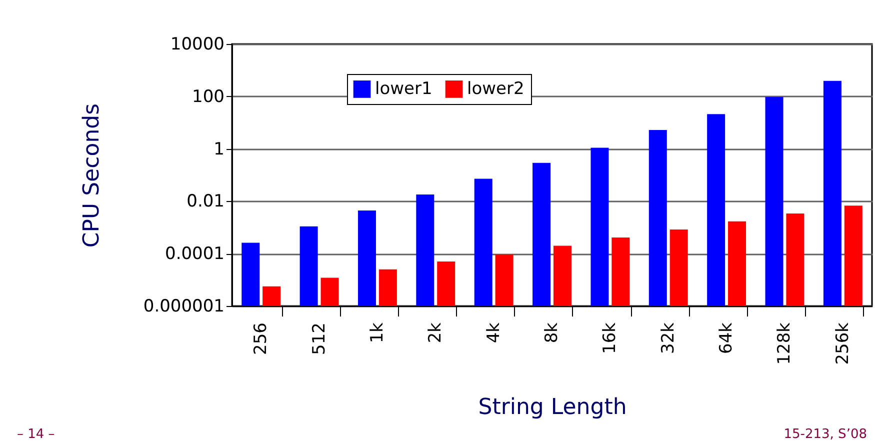  Describe the element at coordinates (610, 338) in the screenshot. I see `x-tick-label: 16k` at that location.